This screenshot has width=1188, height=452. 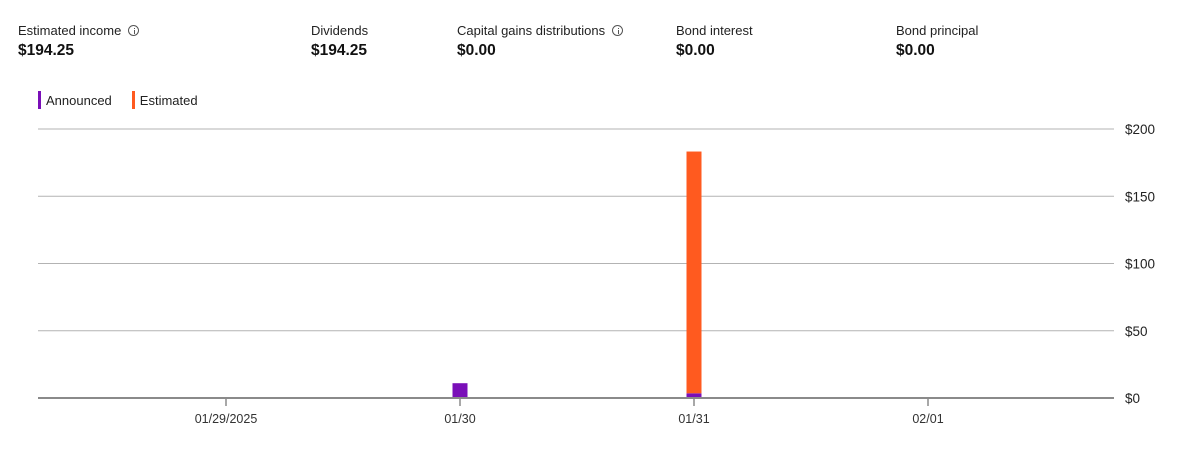 What do you see at coordinates (459, 419) in the screenshot?
I see `x-tick-label: 01/30` at bounding box center [459, 419].